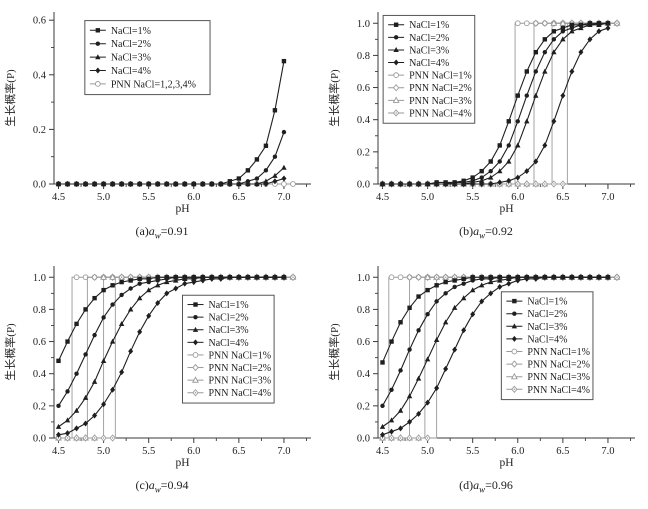 Image resolution: width=648 pixels, height=509 pixels. I want to click on caption-d-value: =0.96, so click(499, 485).